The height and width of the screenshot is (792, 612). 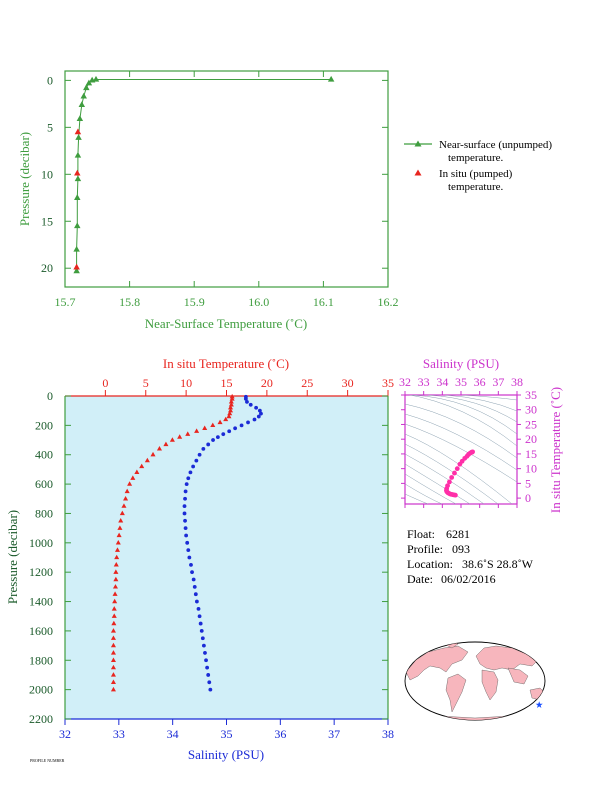 What do you see at coordinates (47, 174) in the screenshot?
I see `near-surface-y-tick-label: 10` at bounding box center [47, 174].